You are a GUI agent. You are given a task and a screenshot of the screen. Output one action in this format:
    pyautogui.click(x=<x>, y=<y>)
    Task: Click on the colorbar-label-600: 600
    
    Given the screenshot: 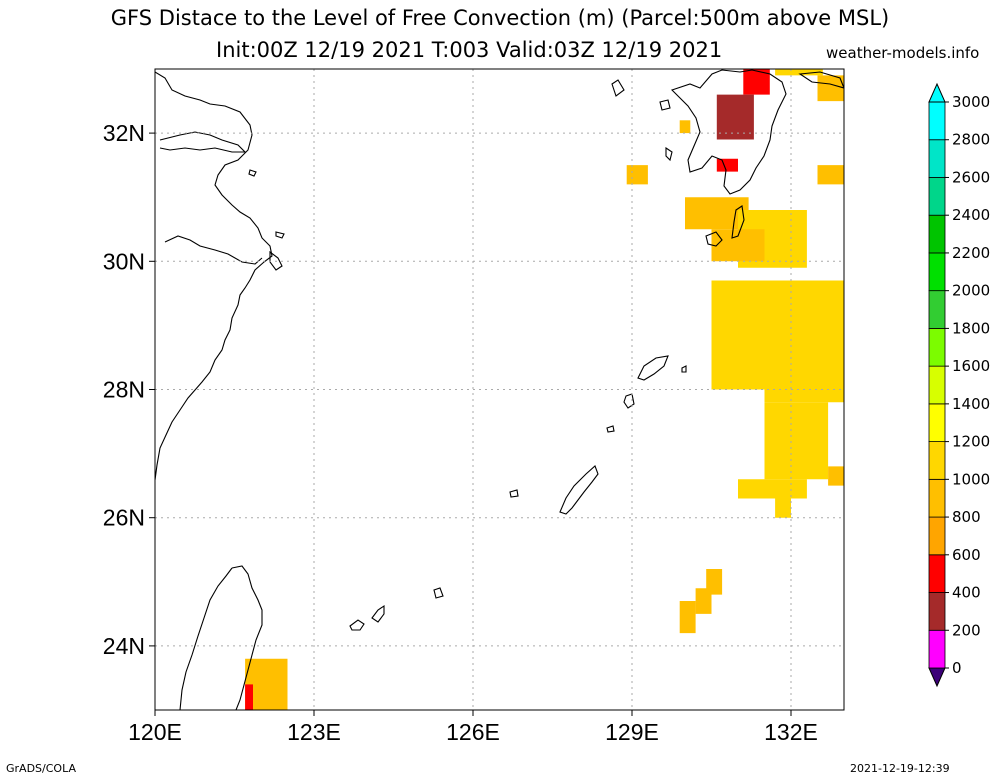 What is the action you would take?
    pyautogui.click(x=966, y=555)
    